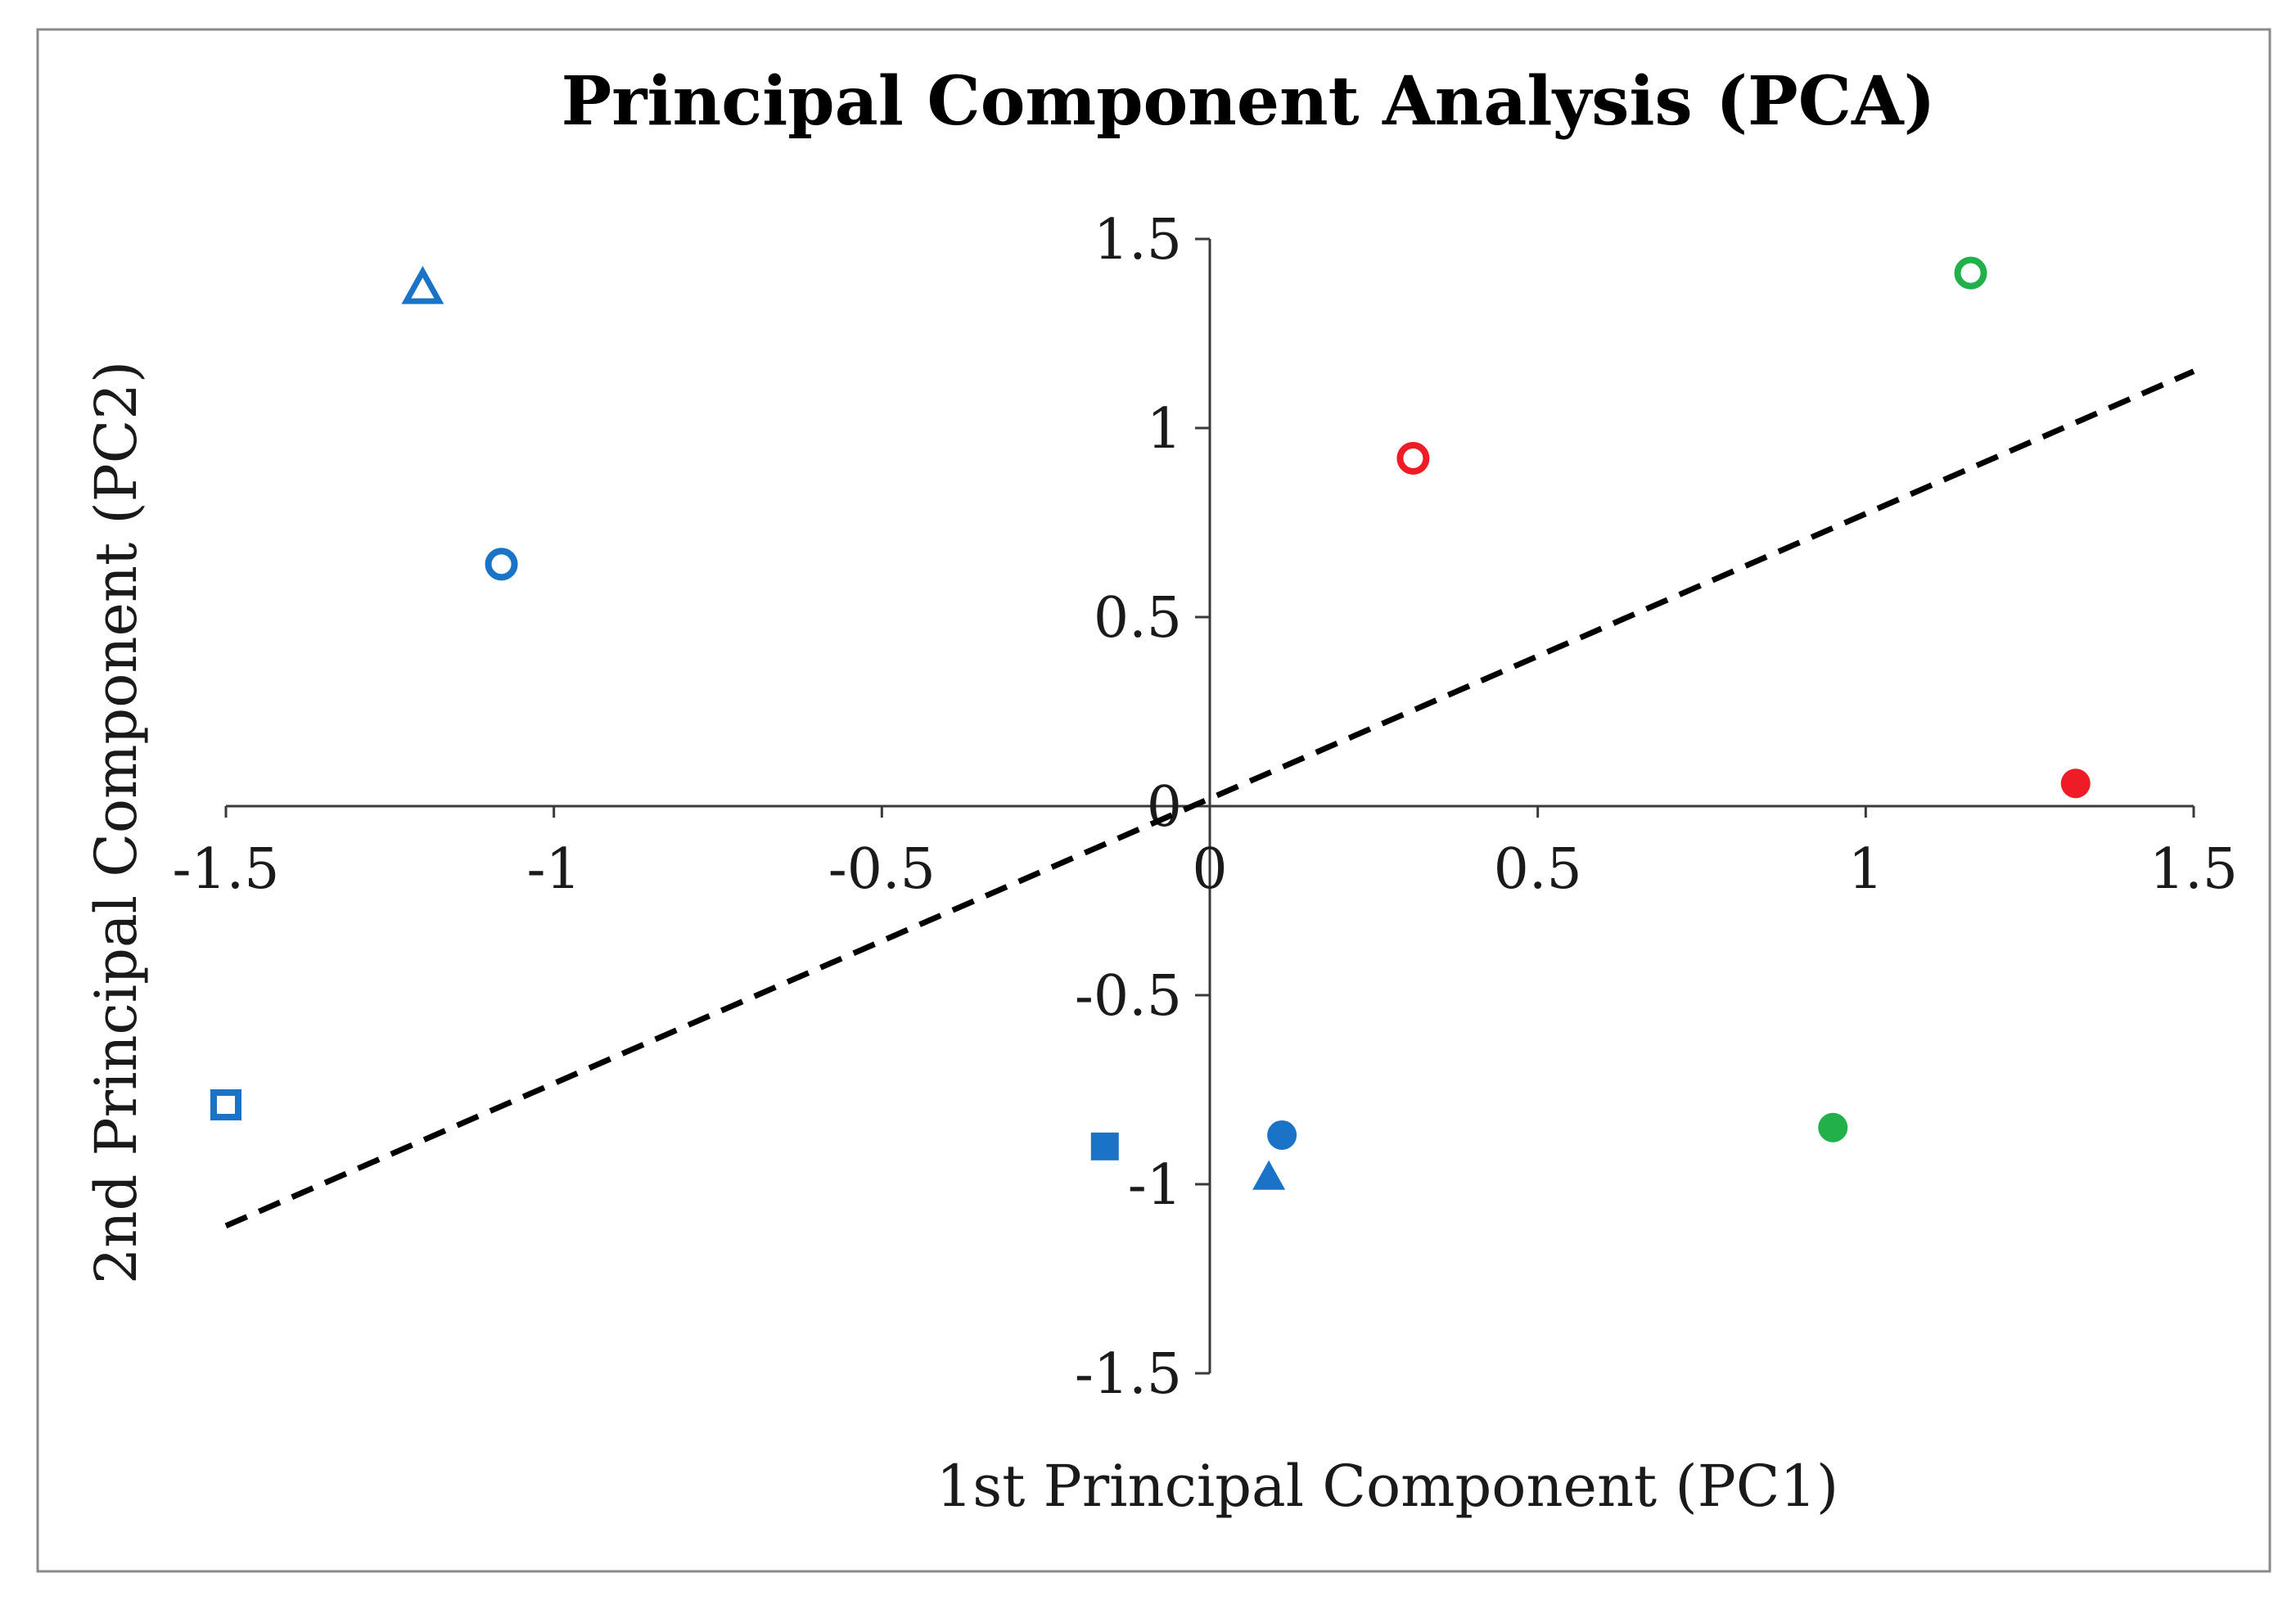 The image size is (2296, 1609). I want to click on x-tick-label: 0, so click(1209, 869).